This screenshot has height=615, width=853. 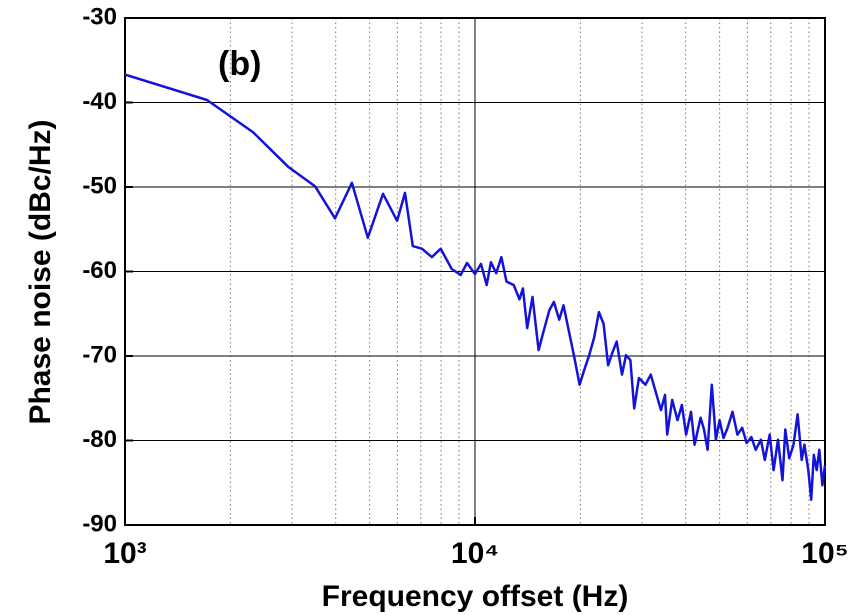 I want to click on y-tick-label: -50, so click(x=99, y=185).